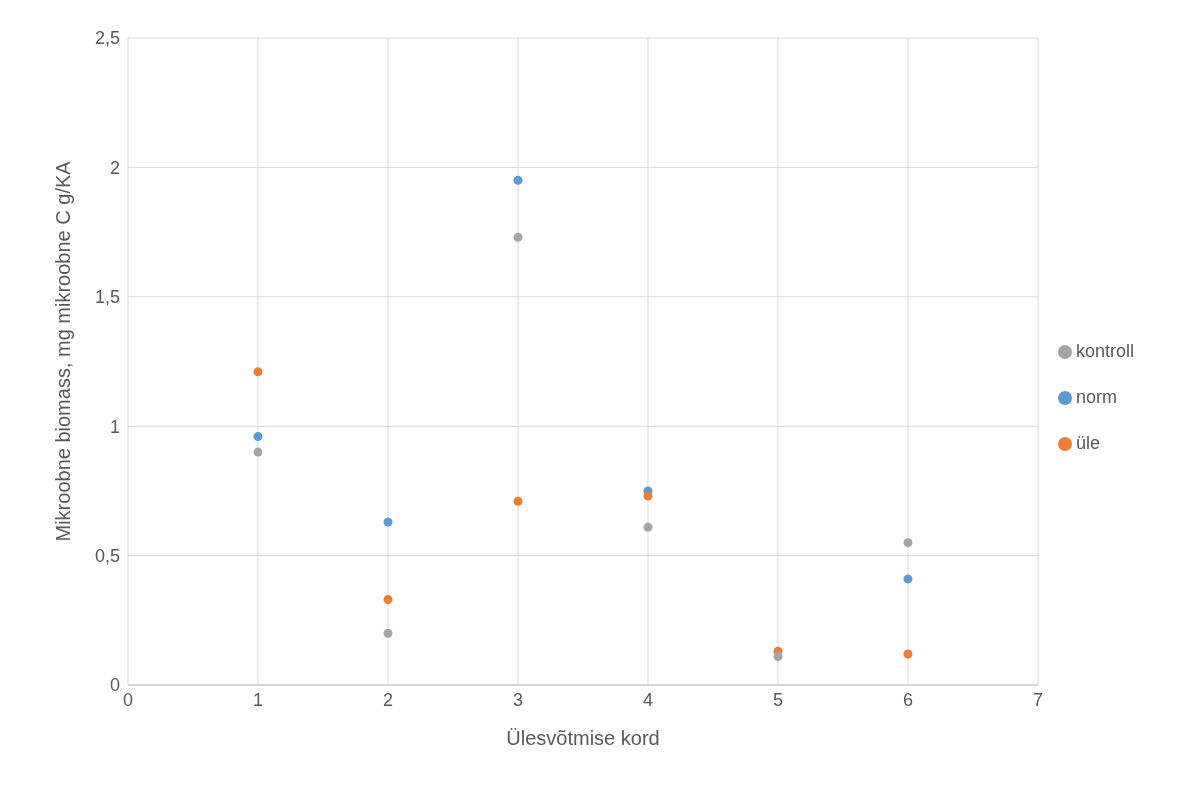  Describe the element at coordinates (517, 699) in the screenshot. I see `x-tick-label: 3` at that location.